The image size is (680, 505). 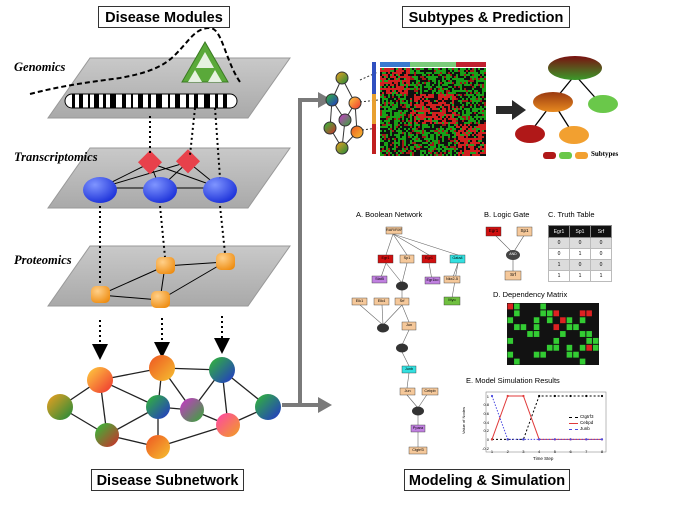 I want to click on truth-table-cell: 1, so click(x=580, y=276).